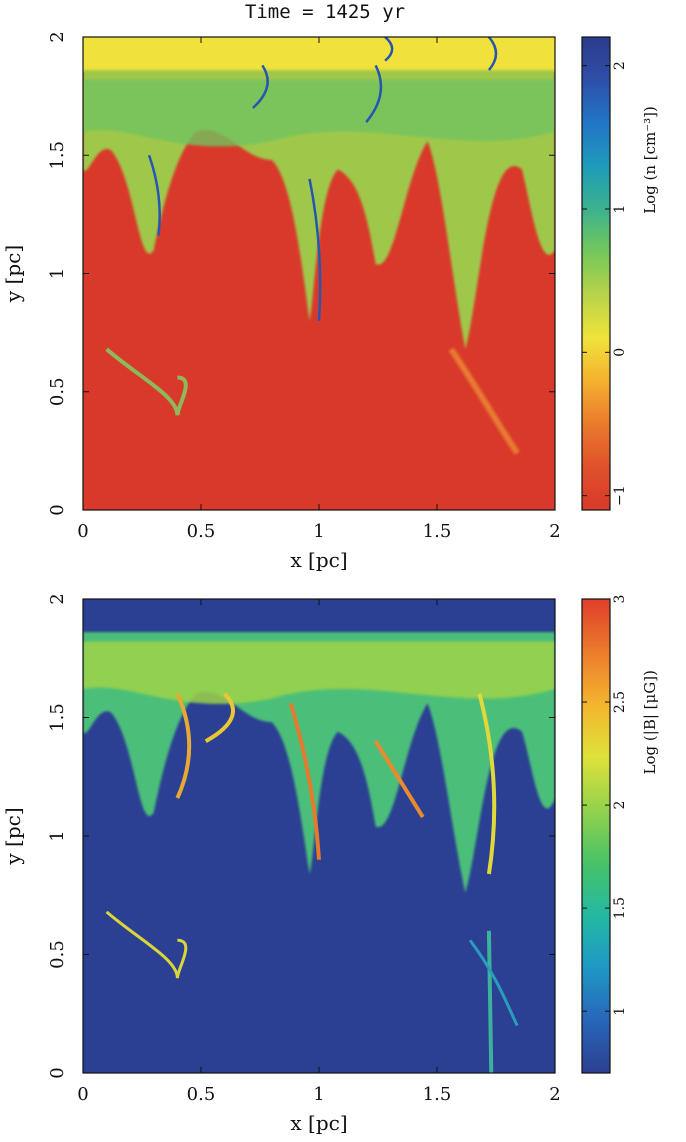 This screenshot has height=1142, width=686. I want to click on colorbar-tick-label: −1, so click(620, 495).